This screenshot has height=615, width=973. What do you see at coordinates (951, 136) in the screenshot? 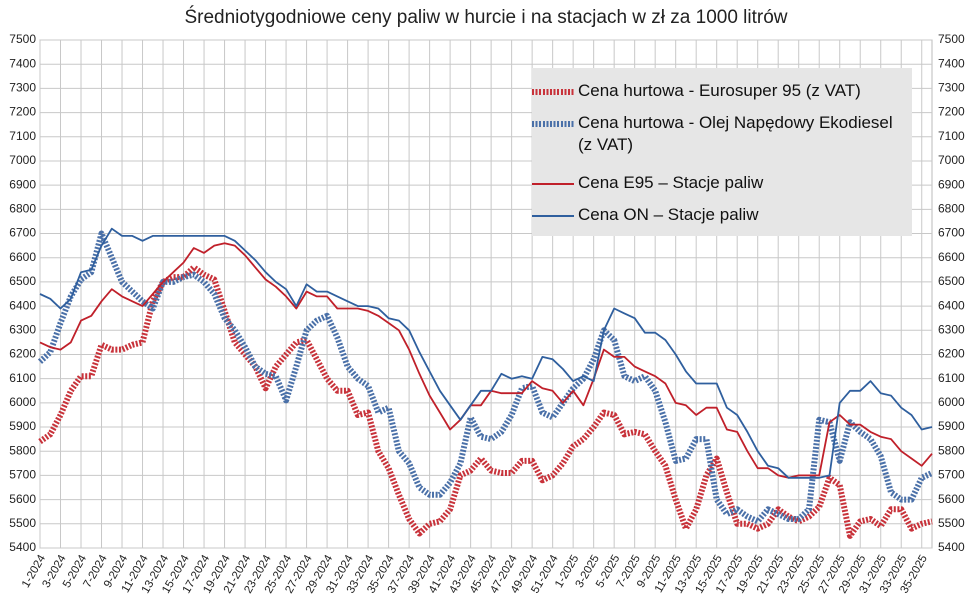
I see `y2-tick-label: 7100` at bounding box center [951, 136].